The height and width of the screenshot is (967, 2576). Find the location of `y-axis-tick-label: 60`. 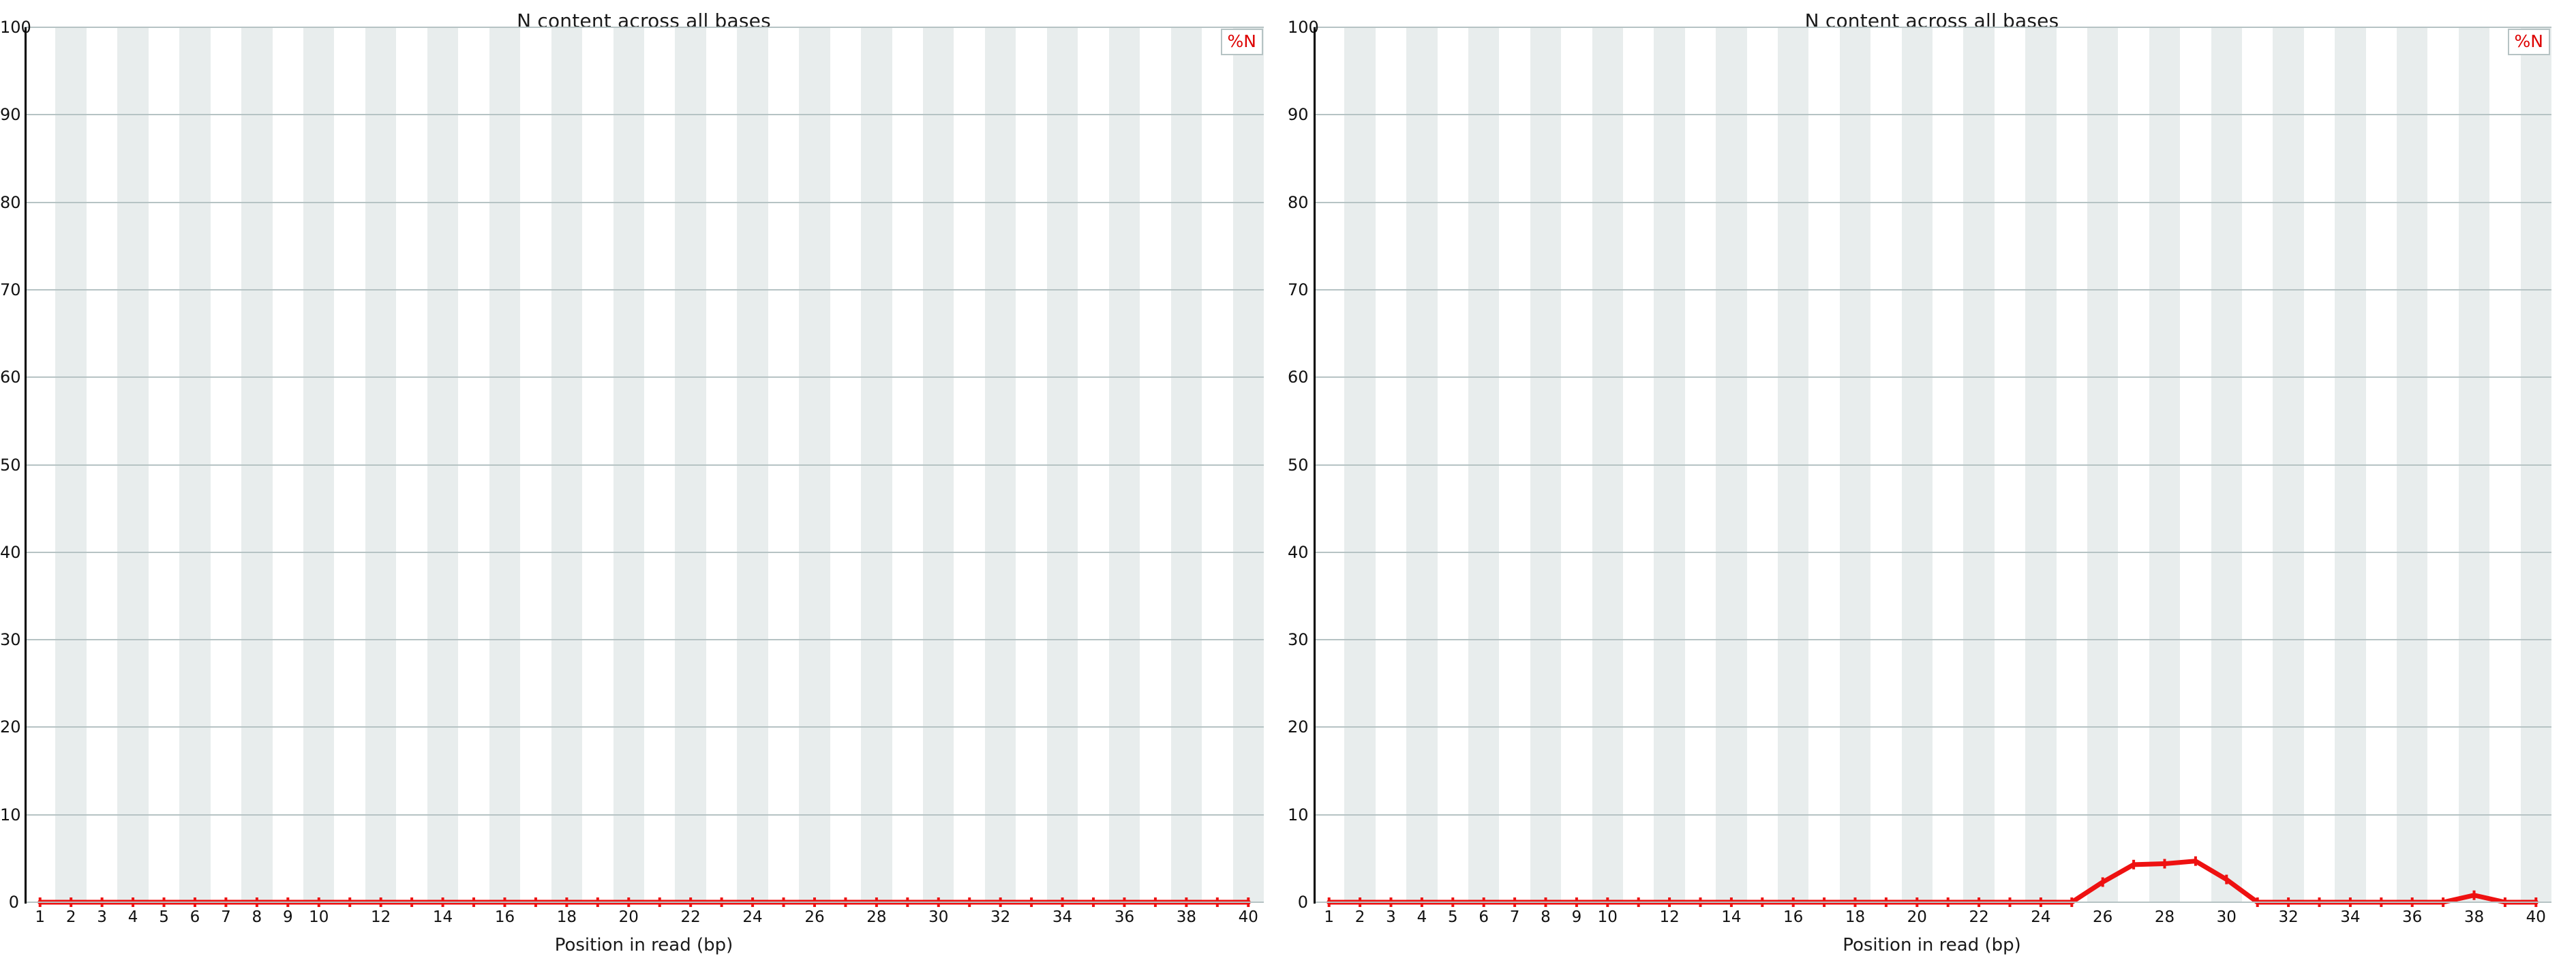

y-axis-tick-label: 60 is located at coordinates (1298, 377).